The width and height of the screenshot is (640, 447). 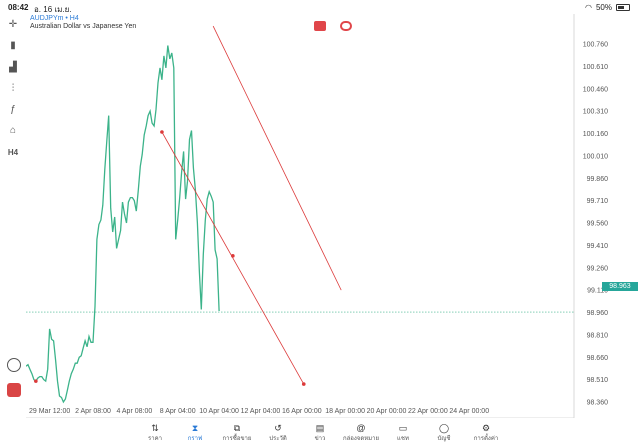 I want to click on tab-chart: ⧗ กราฟ, so click(x=195, y=433).